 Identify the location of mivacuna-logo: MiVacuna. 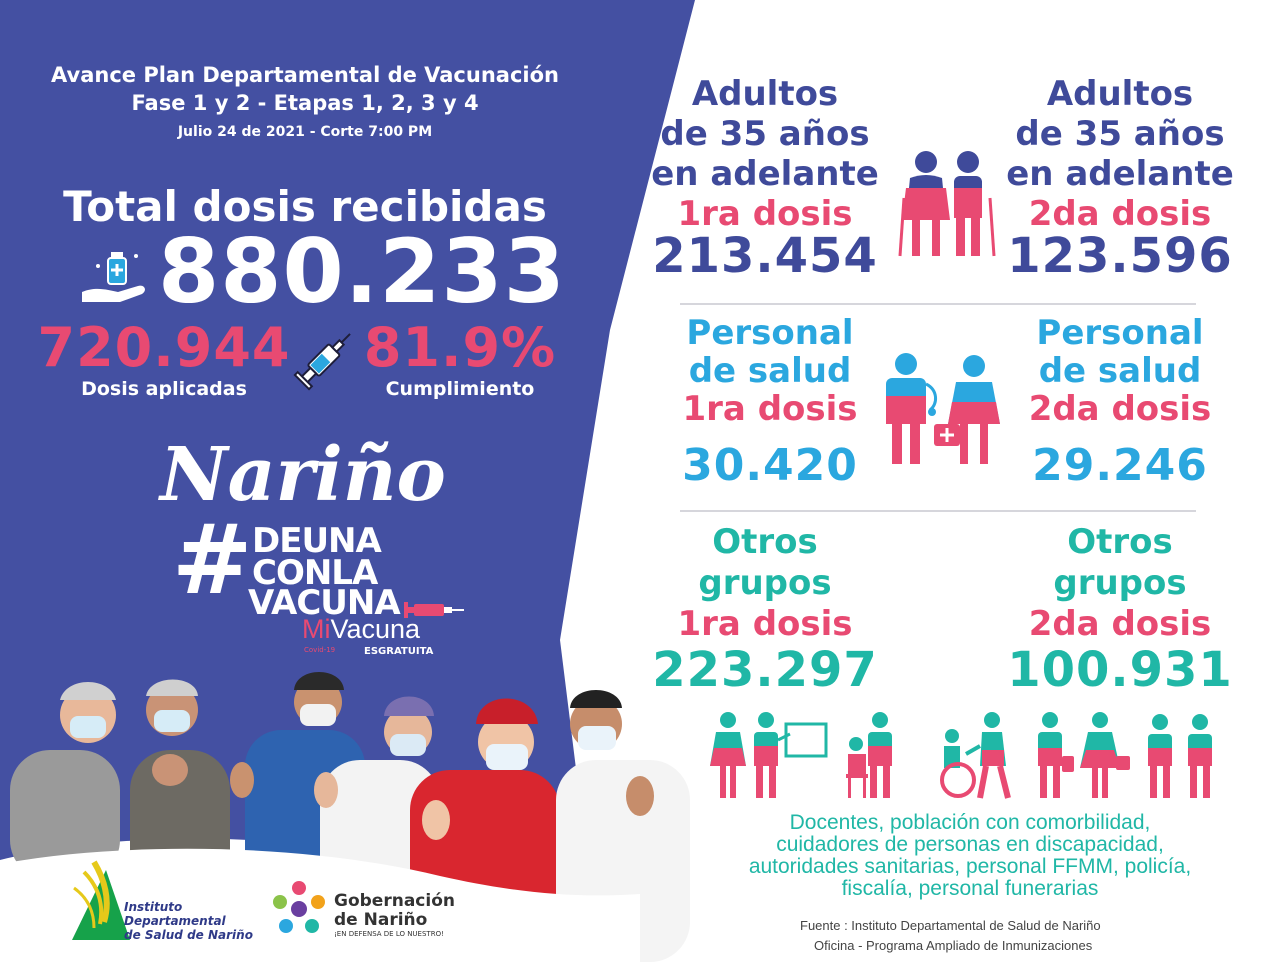
(387, 634).